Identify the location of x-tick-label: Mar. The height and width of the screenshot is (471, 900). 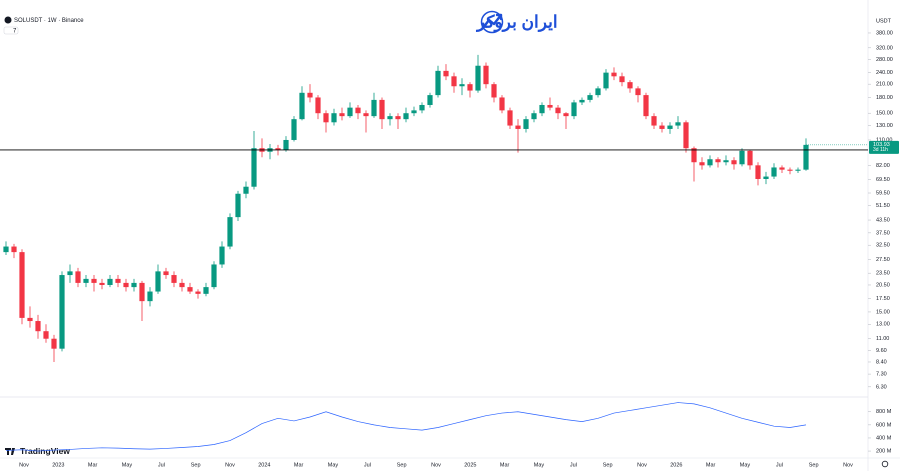
(299, 465).